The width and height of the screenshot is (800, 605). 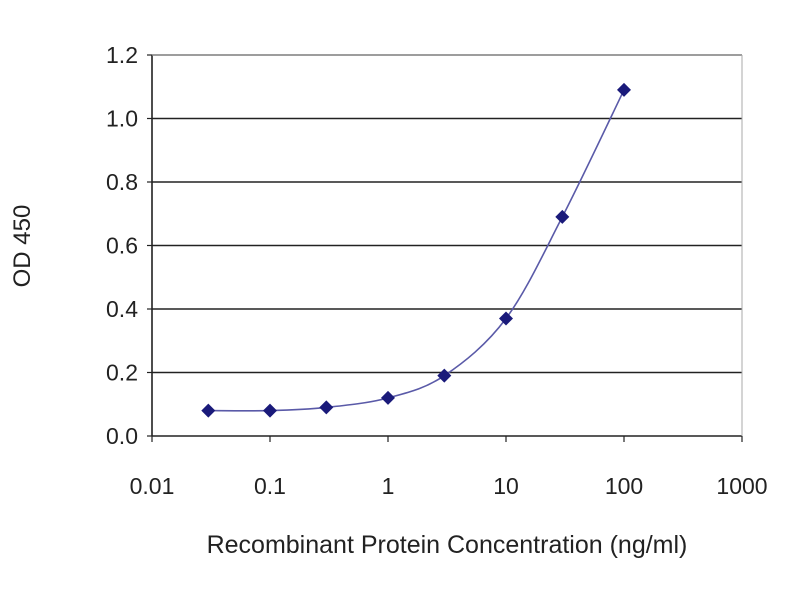 I want to click on y-tick-label: 0.0, so click(x=122, y=436).